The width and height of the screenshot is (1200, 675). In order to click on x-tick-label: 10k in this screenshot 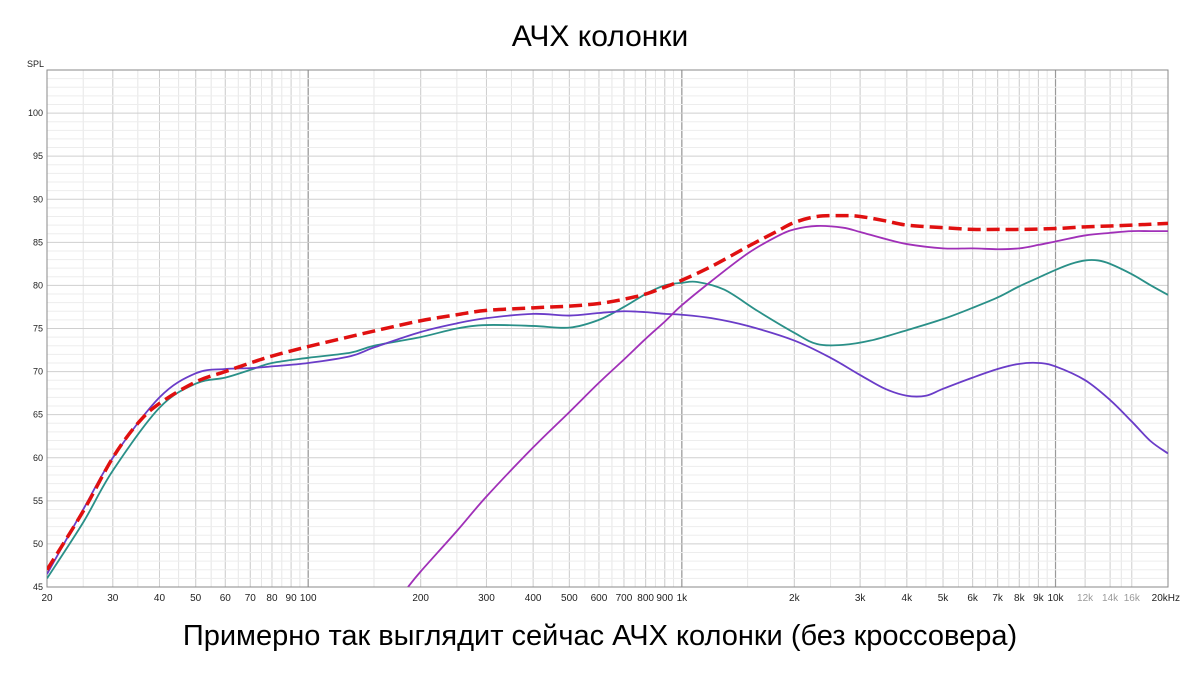, I will do `click(1055, 598)`.